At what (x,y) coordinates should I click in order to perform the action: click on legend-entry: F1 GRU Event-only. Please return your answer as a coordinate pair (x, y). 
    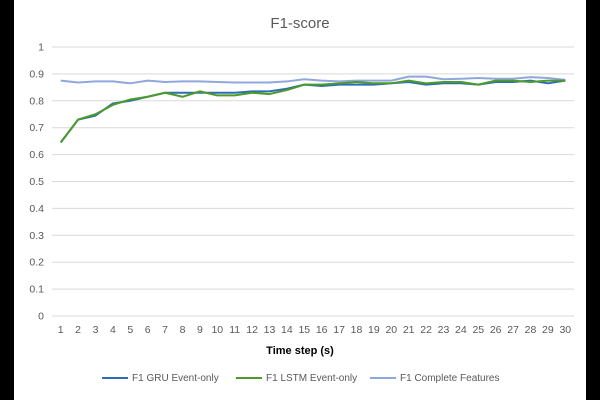
    Looking at the image, I should click on (160, 378).